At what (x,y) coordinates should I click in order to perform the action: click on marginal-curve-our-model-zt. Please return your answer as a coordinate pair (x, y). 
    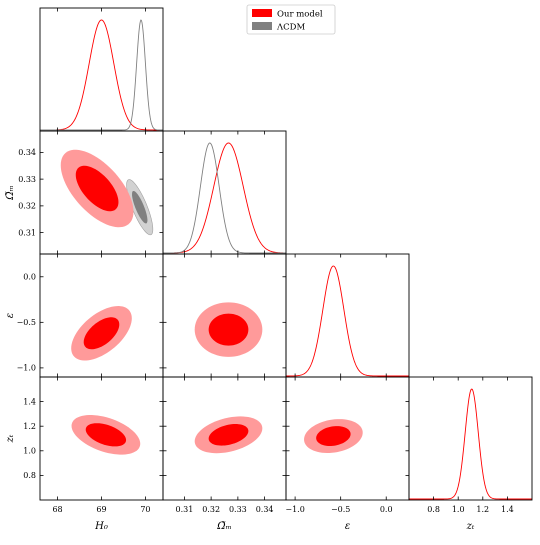
    Looking at the image, I should click on (470, 444).